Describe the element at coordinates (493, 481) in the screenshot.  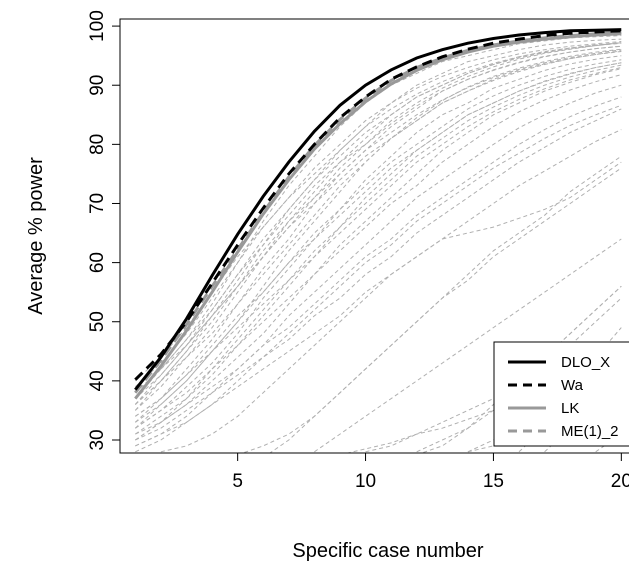
I see `x-tick-label: 15` at that location.